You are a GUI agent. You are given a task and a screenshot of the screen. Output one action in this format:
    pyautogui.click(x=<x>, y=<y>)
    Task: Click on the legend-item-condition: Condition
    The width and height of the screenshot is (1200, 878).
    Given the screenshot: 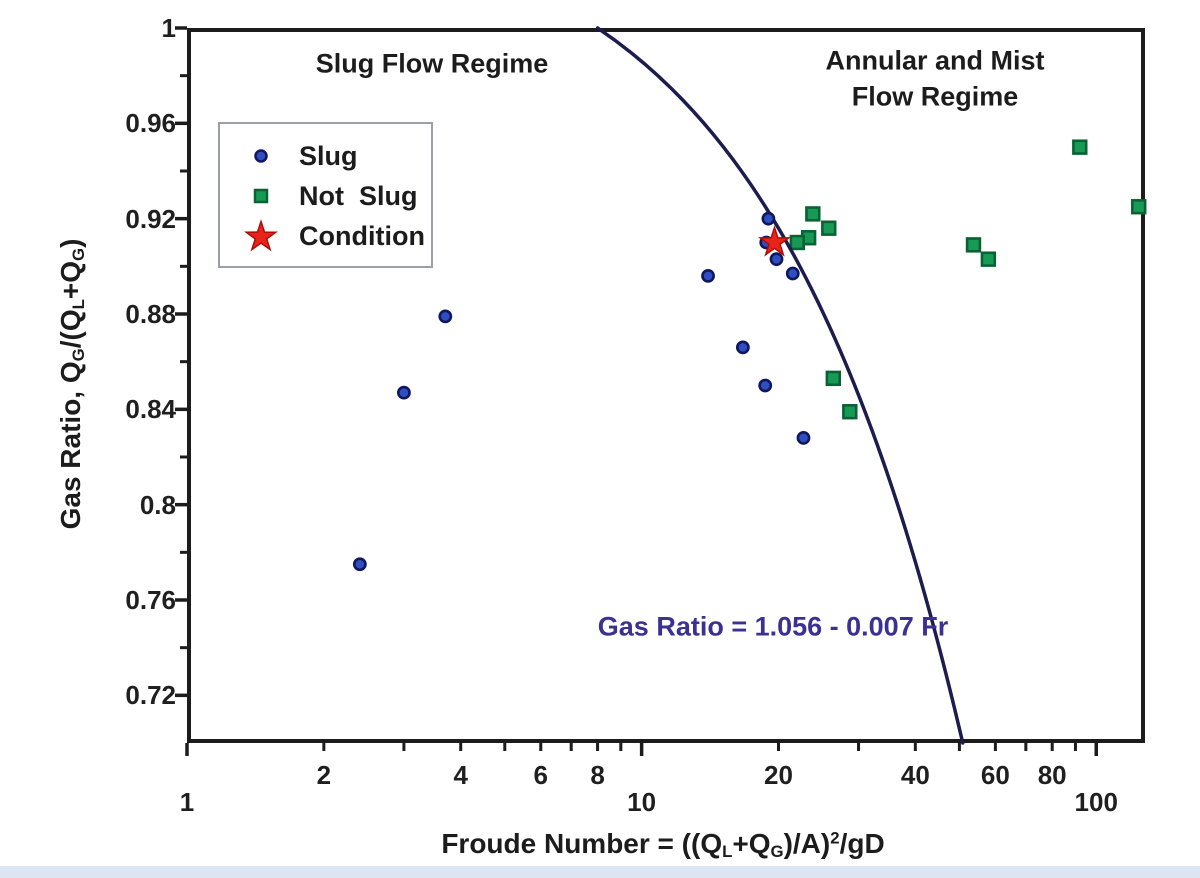 What is the action you would take?
    pyautogui.click(x=325, y=236)
    